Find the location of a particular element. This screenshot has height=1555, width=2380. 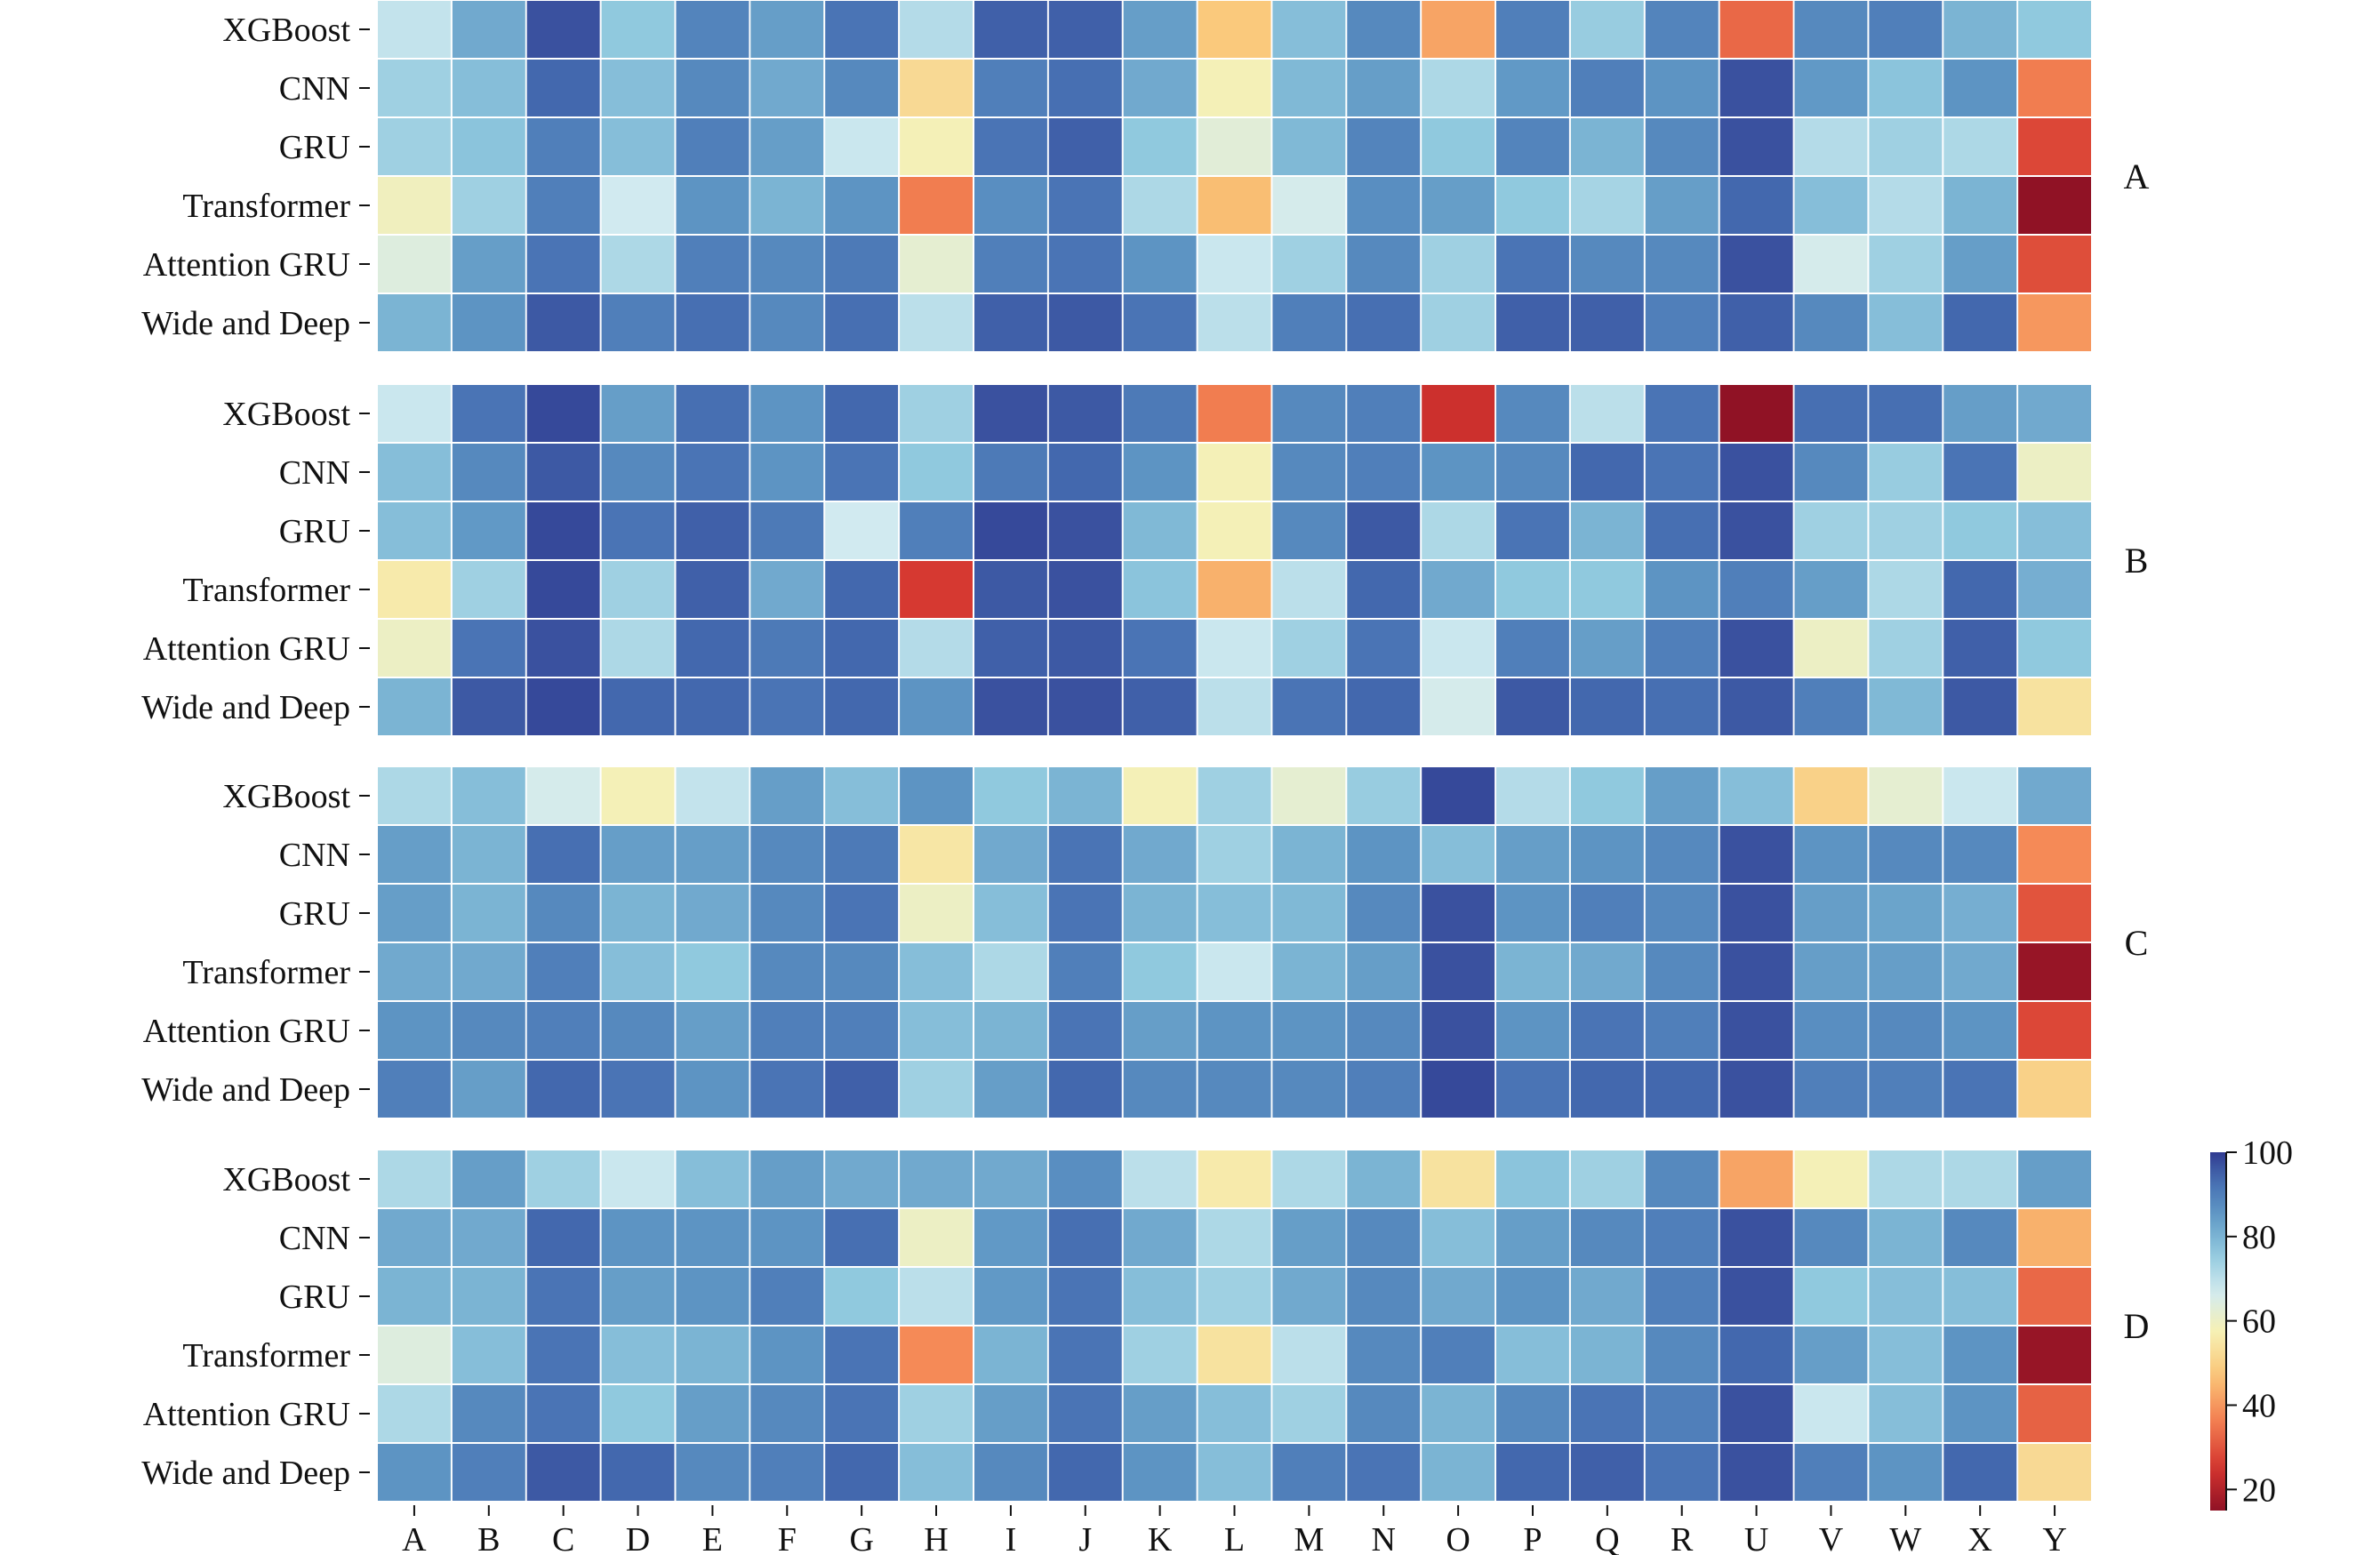

column-label: H is located at coordinates (936, 1538).